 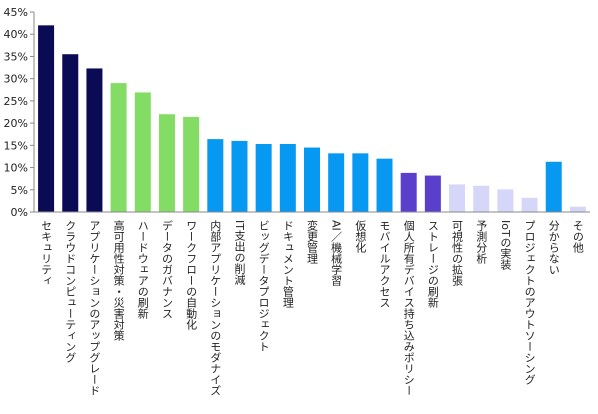 I want to click on x-tick-label: セキュリティ, so click(x=46, y=253).